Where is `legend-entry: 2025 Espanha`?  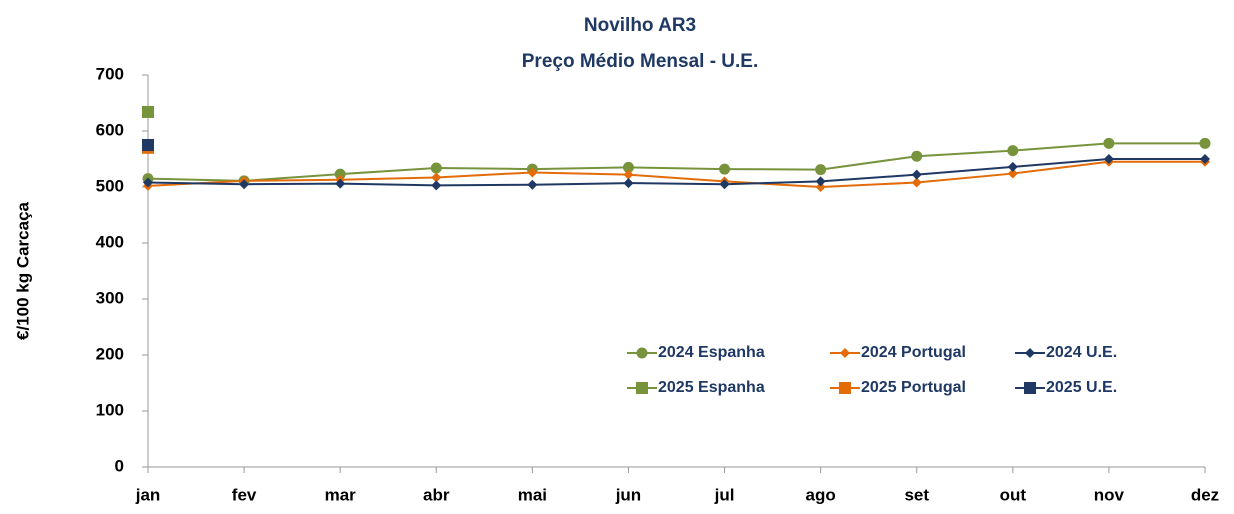 legend-entry: 2025 Espanha is located at coordinates (696, 387).